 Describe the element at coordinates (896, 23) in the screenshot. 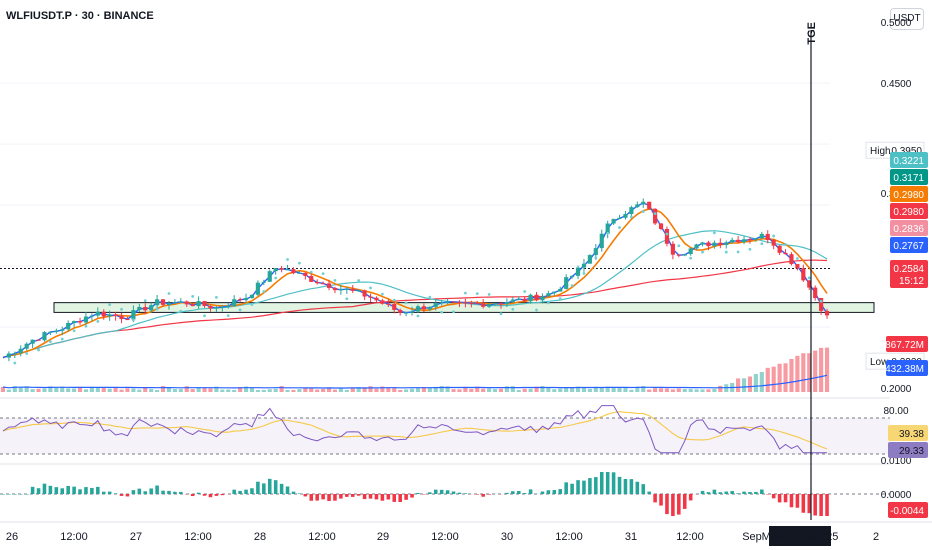

I see `price-tick: 0.5000` at that location.